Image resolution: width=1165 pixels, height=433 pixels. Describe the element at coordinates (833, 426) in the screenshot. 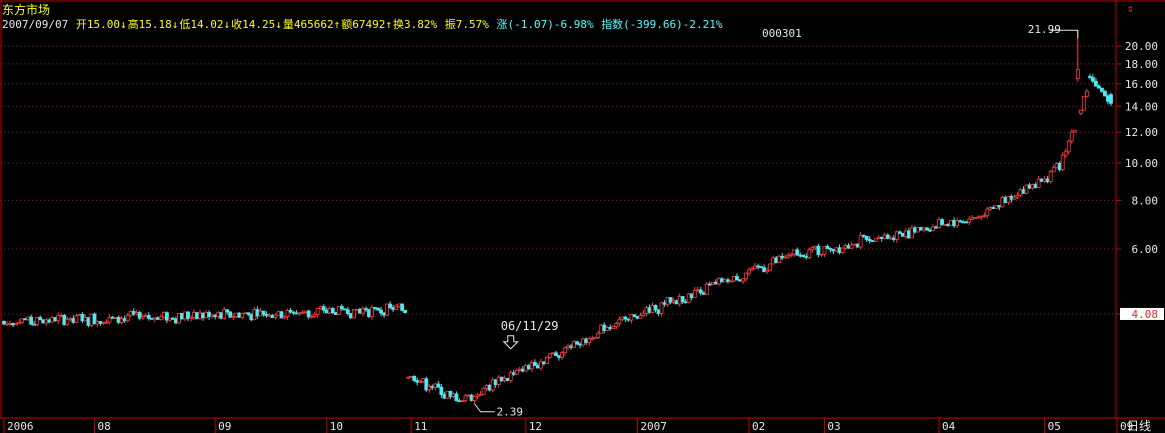

I see `x-tick-label: 03` at that location.